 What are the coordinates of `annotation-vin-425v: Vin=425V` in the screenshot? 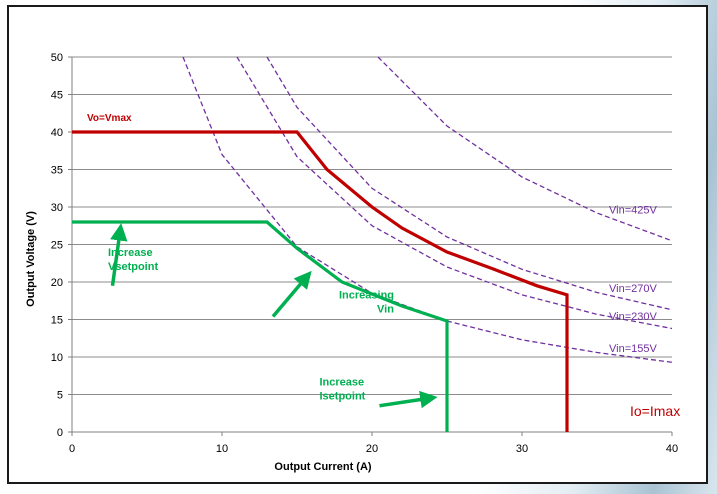 It's located at (633, 210).